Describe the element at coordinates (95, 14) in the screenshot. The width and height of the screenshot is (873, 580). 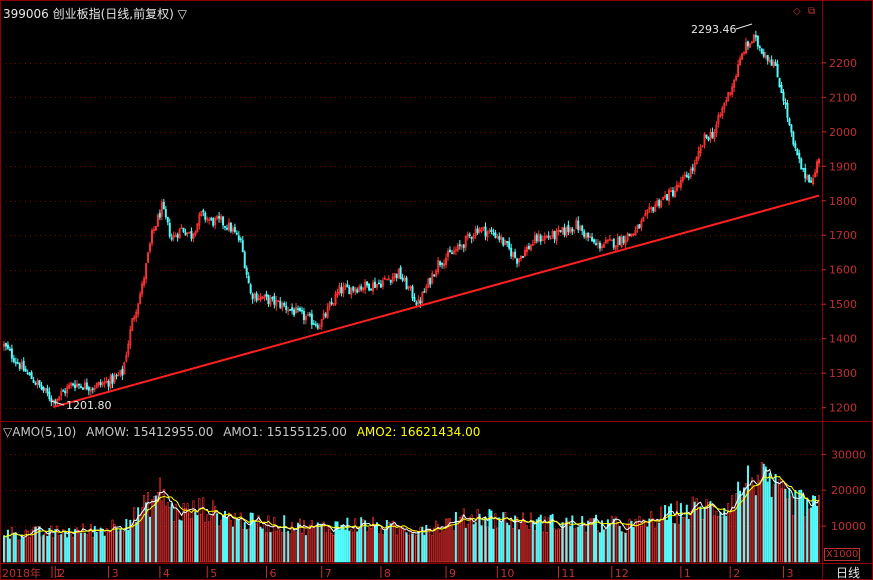
I see `chart-title: 399006 创业板指(日线,前复权) ▽` at that location.